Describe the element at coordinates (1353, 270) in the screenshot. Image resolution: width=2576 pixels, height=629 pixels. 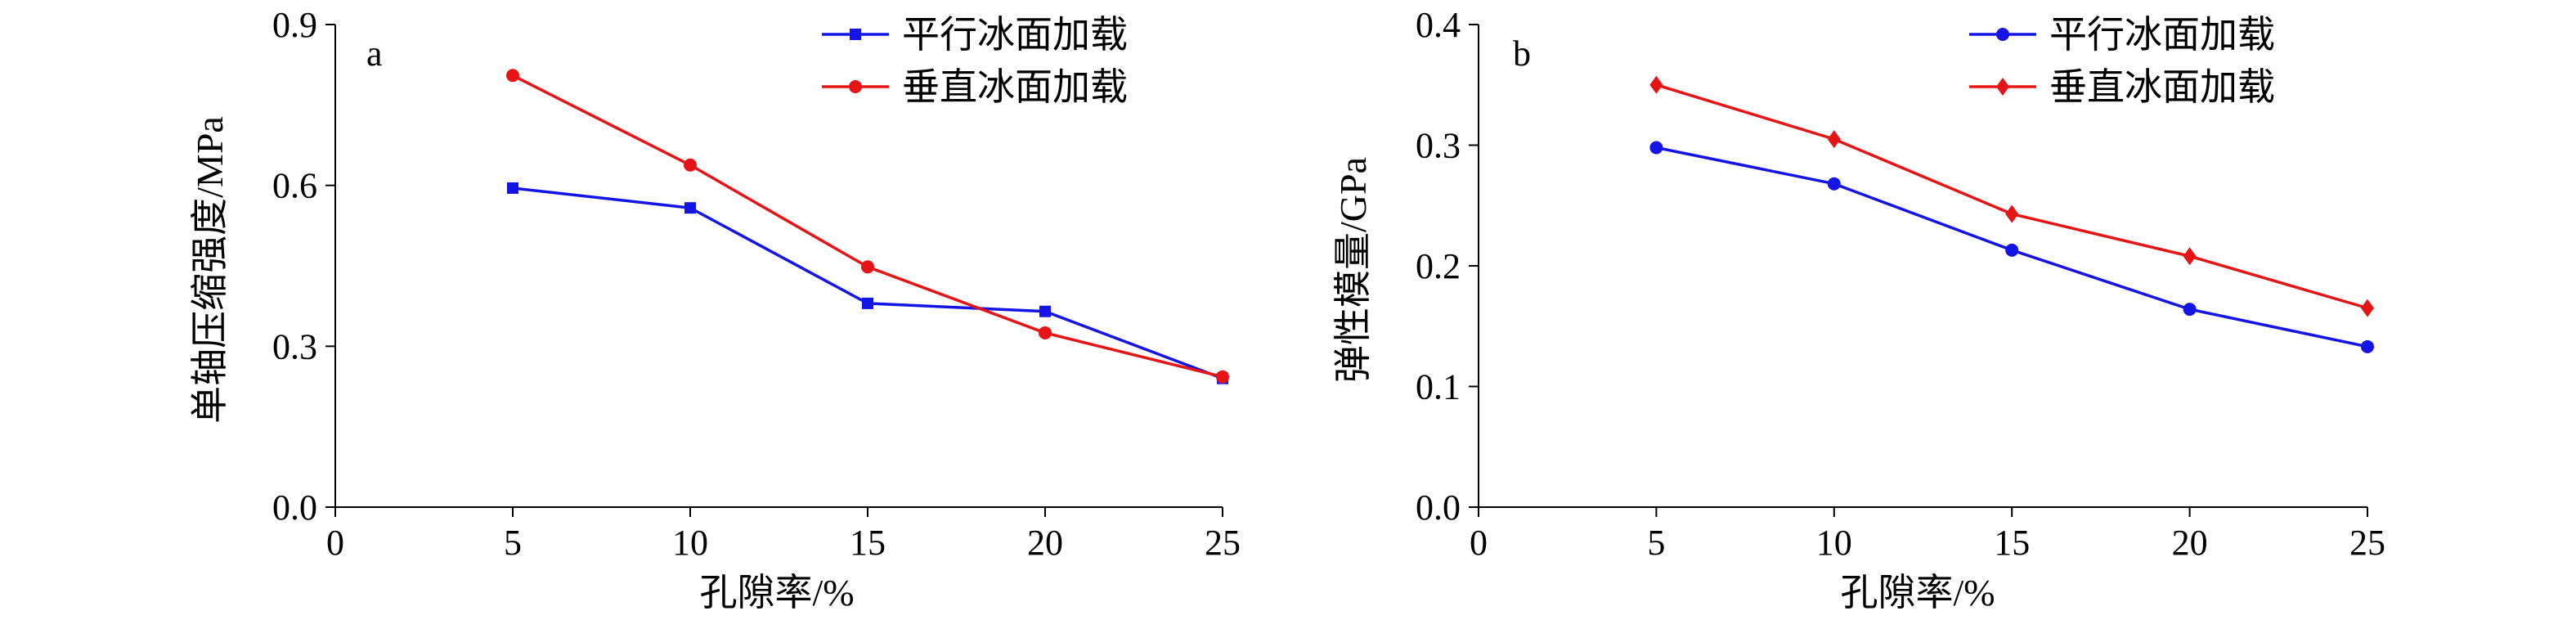
I see `y-axis-title: 弹性模量/GPa` at that location.